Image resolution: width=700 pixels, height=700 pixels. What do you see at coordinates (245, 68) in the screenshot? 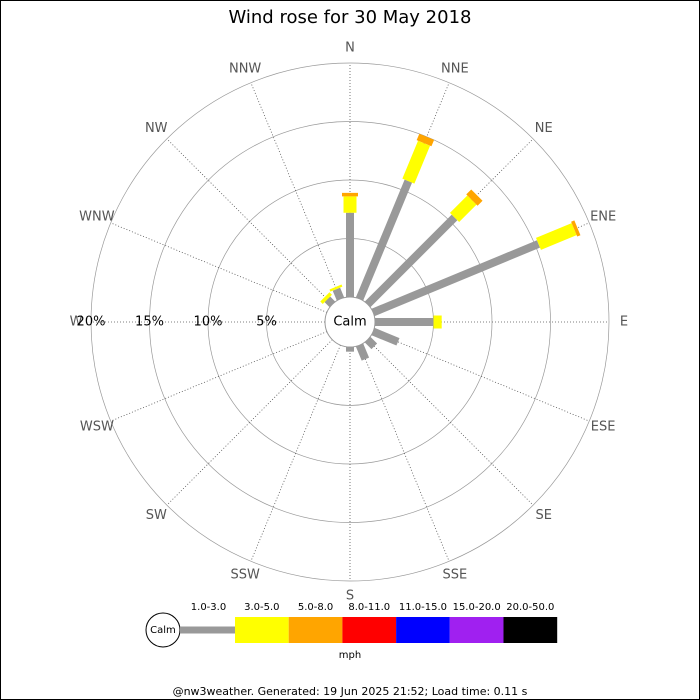
I see `direction-label: NNW` at bounding box center [245, 68].